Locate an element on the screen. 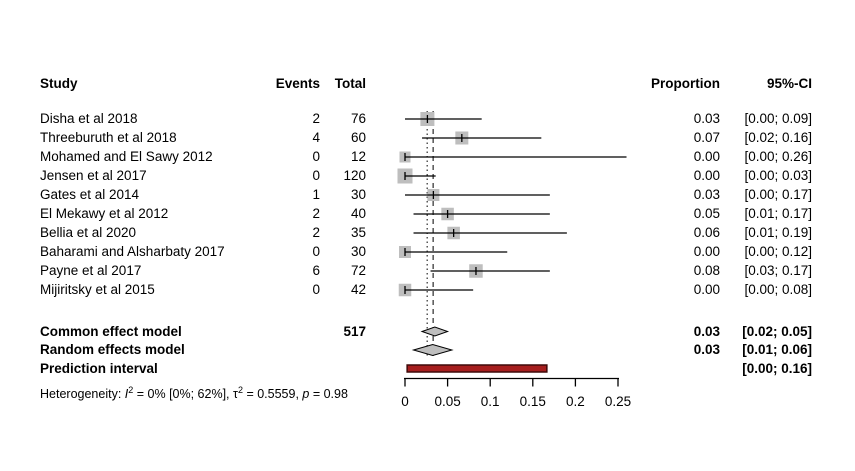  ci-value: [0.00; 0.03] is located at coordinates (778, 175).